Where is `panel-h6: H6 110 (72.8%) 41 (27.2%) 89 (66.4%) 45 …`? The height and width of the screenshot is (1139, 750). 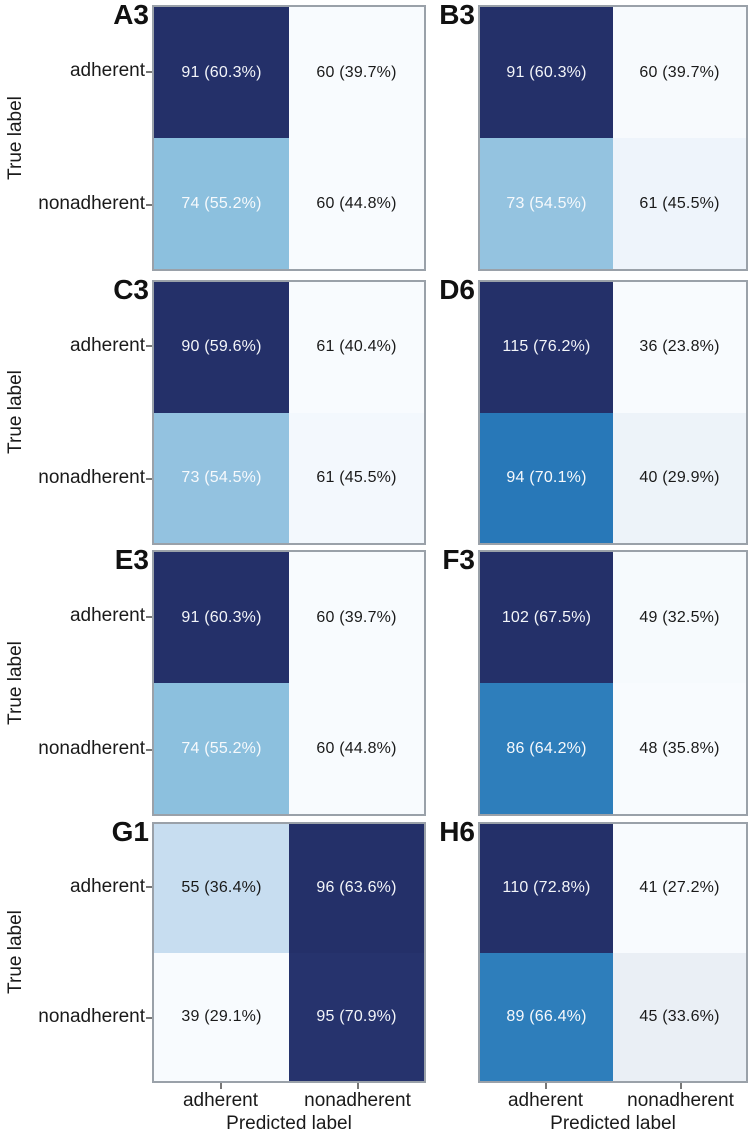 panel-h6: H6 110 (72.8%) 41 (27.2%) 89 (66.4%) 45 … is located at coordinates (593, 950).